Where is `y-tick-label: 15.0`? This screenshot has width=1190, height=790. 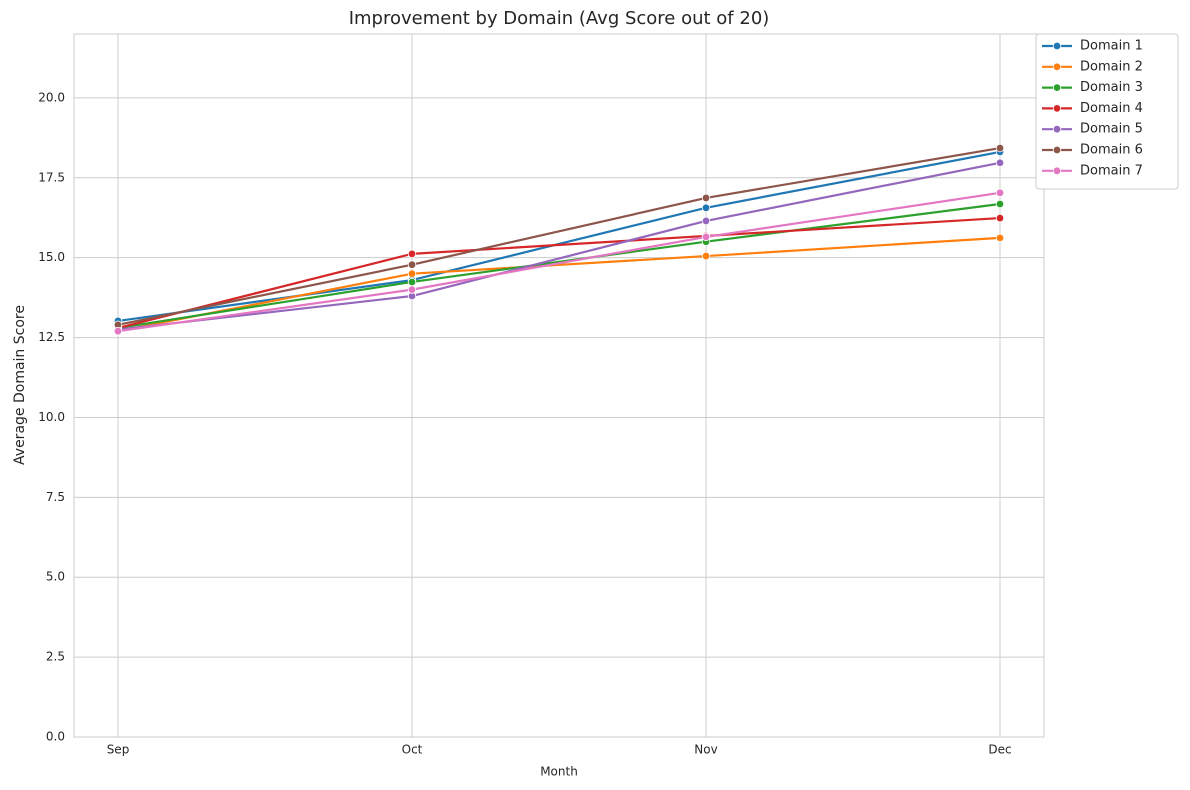
y-tick-label: 15.0 is located at coordinates (51, 257).